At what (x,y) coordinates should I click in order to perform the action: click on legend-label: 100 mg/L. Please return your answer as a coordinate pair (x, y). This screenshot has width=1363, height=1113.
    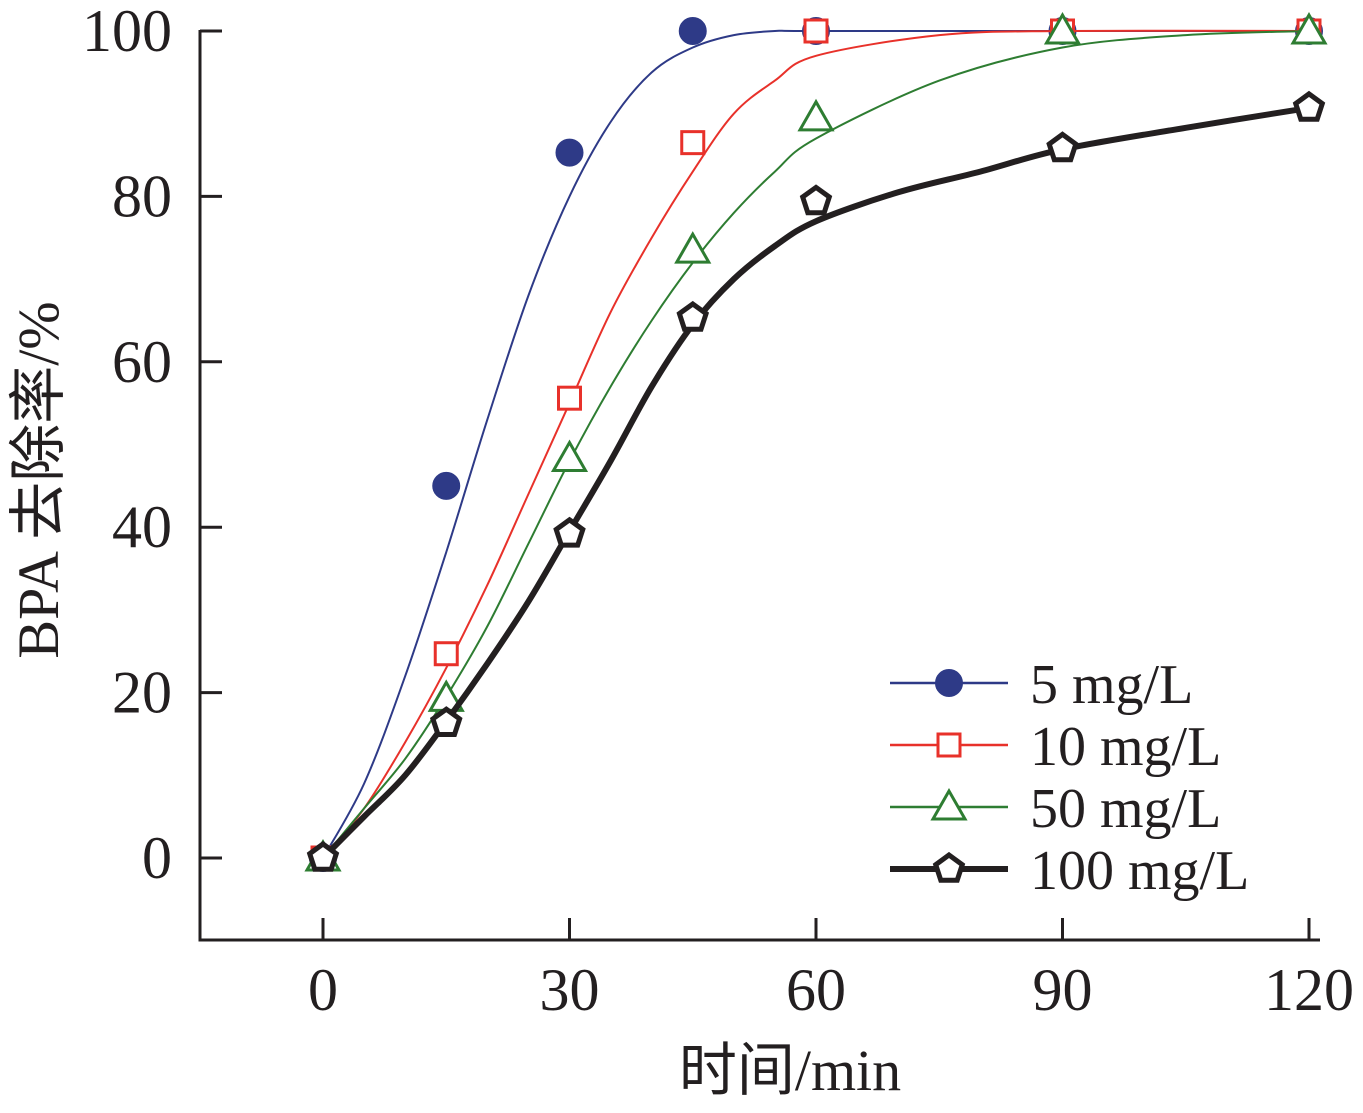
    Looking at the image, I should click on (1139, 871).